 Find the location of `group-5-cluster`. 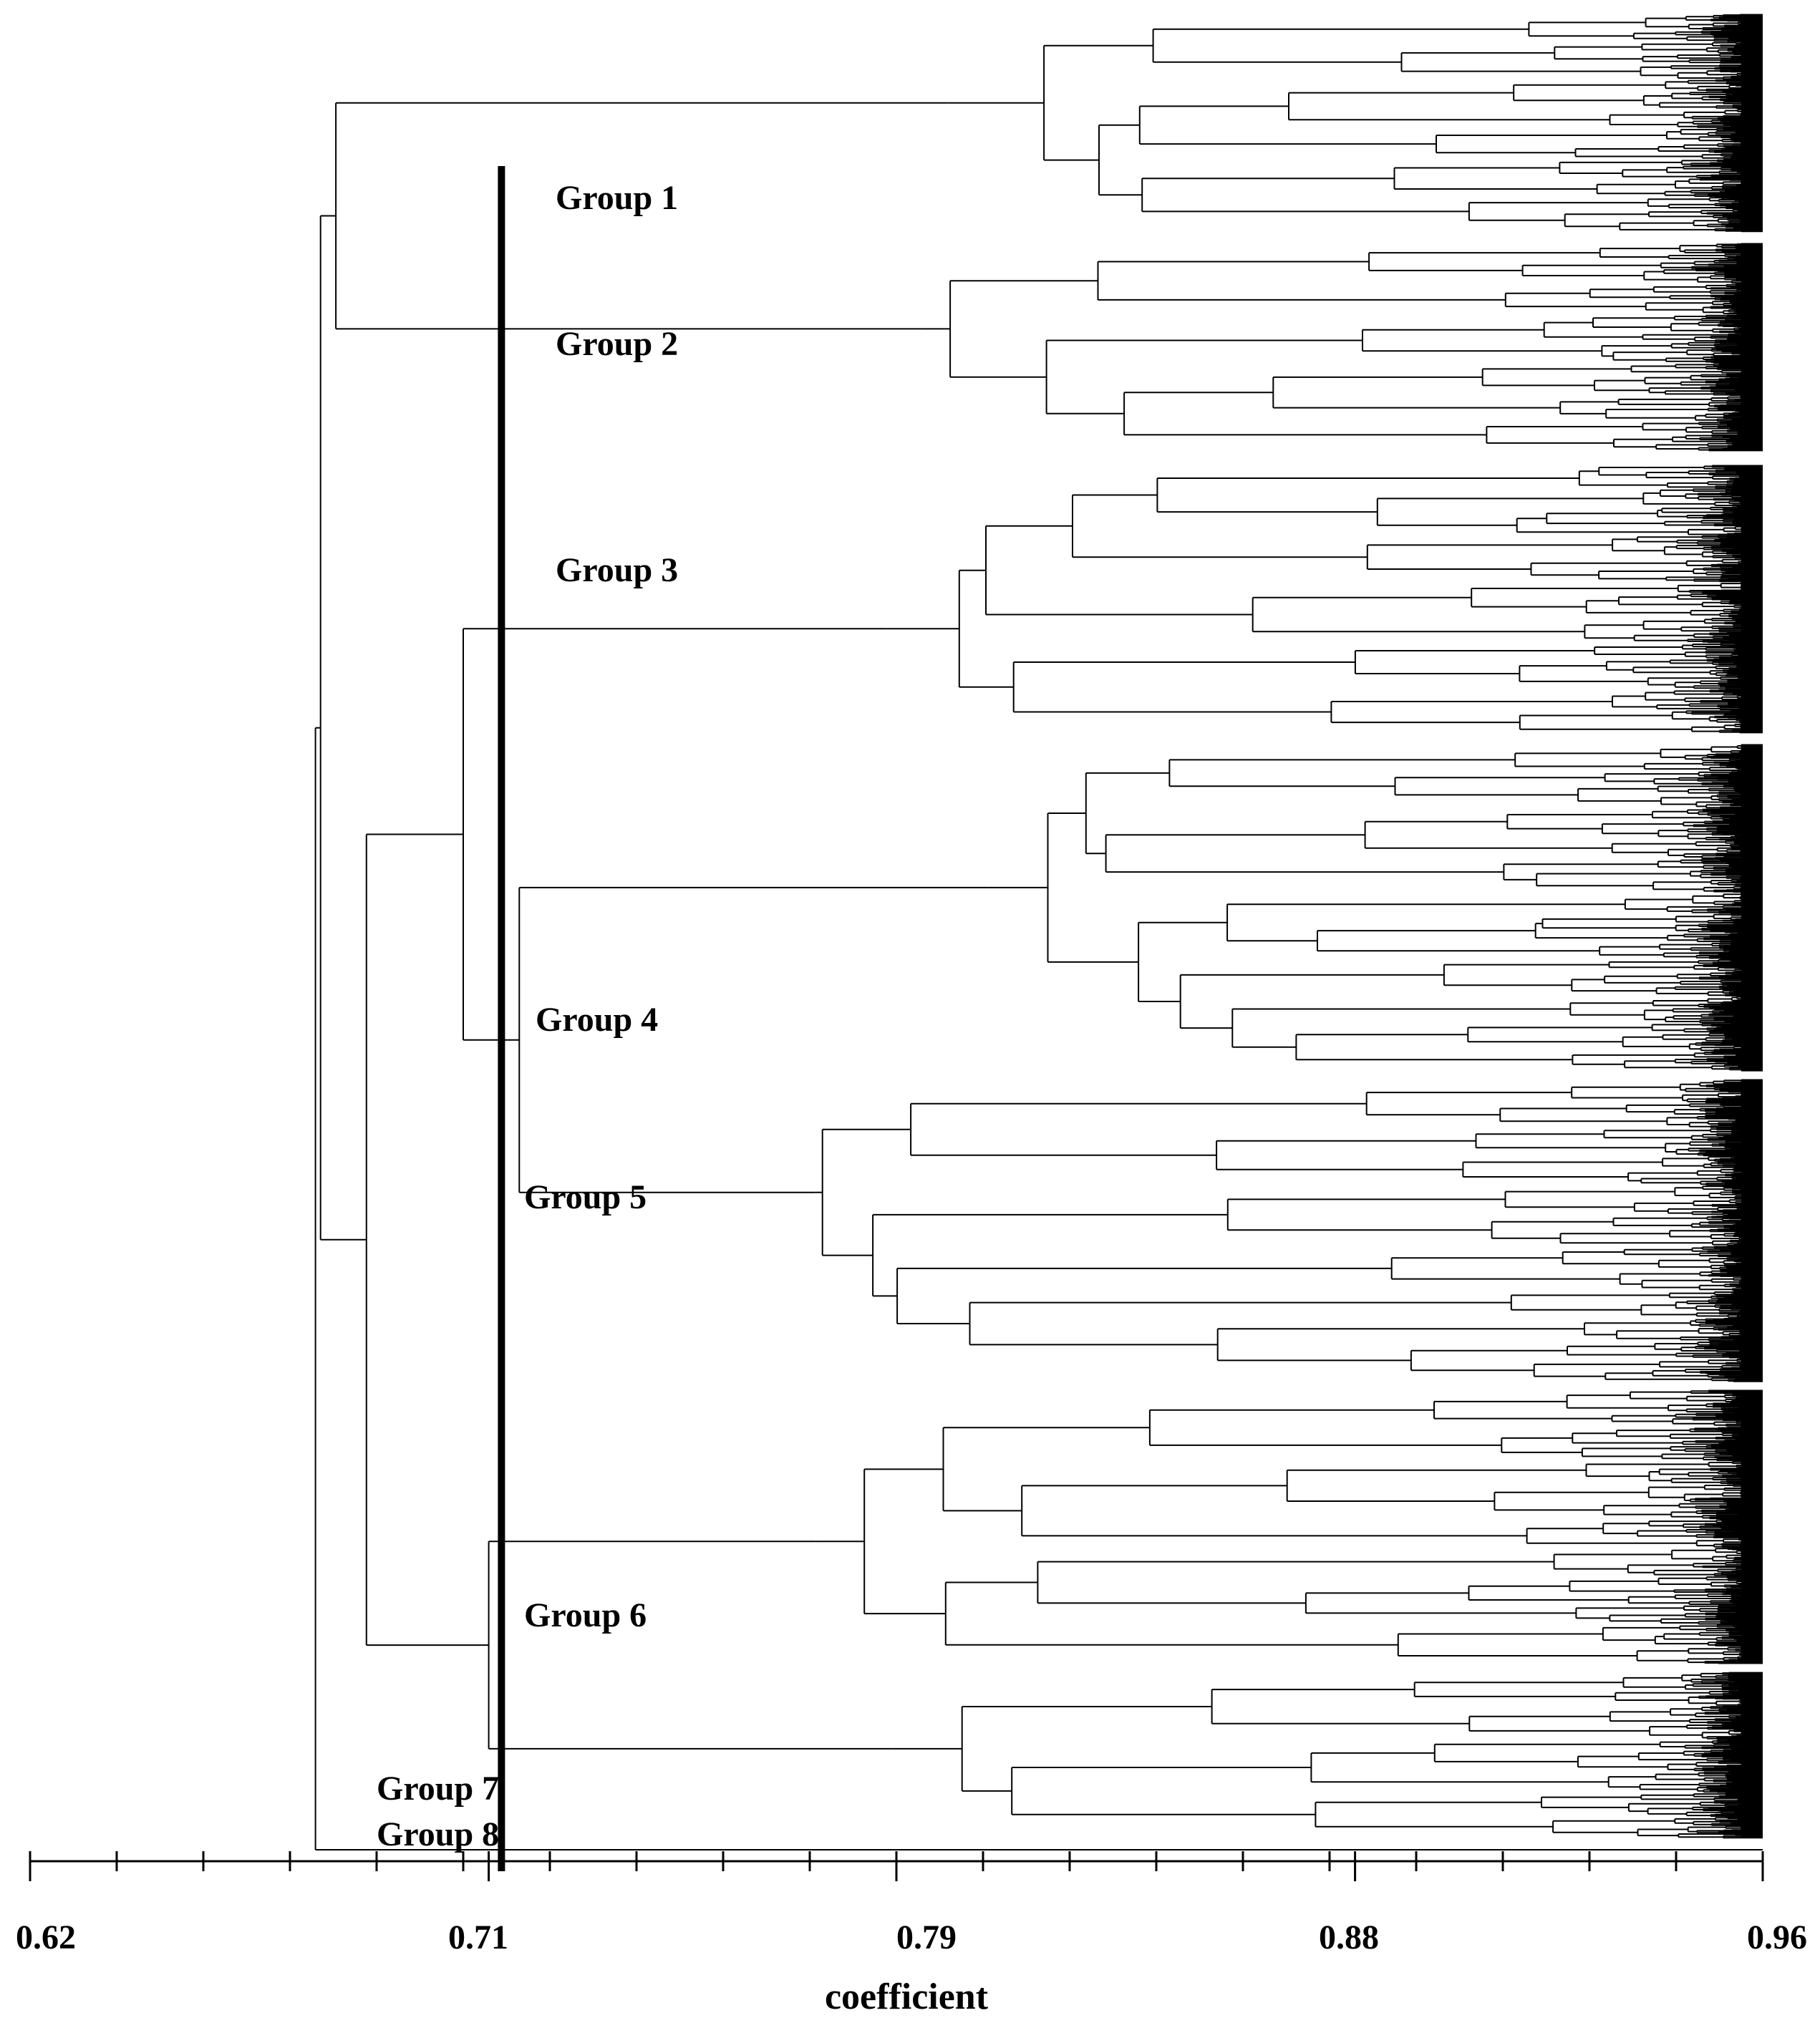

group-5-cluster is located at coordinates (1289, 1230).